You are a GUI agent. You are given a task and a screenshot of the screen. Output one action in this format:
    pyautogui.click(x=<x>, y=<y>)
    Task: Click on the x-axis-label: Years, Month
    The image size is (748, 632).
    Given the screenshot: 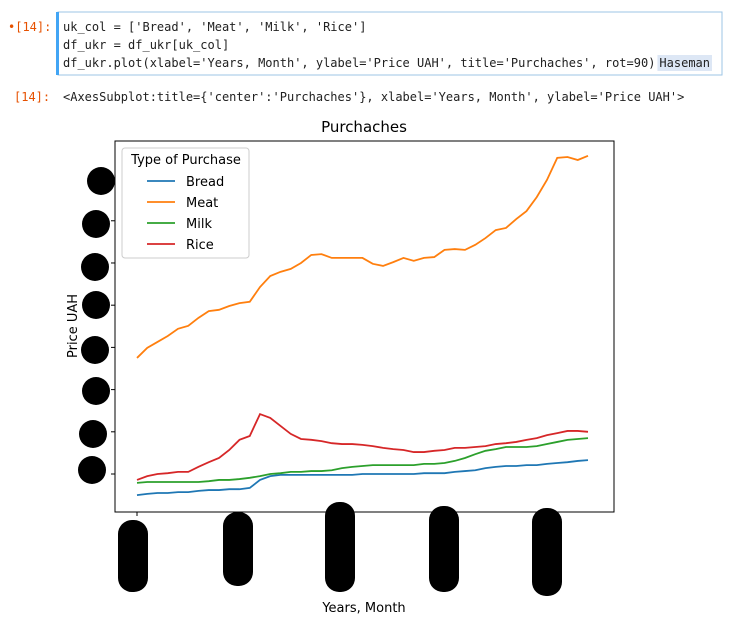 What is the action you would take?
    pyautogui.click(x=363, y=608)
    